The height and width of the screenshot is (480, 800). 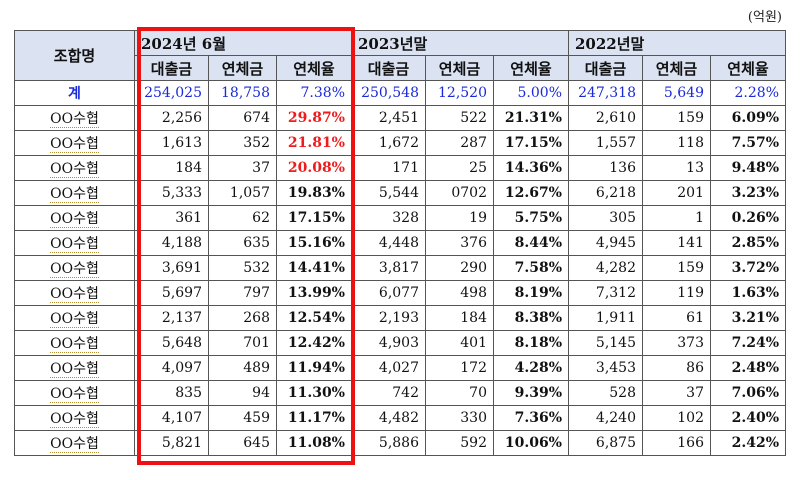 I want to click on table-row: OO수협 835 94 11.30% 742 70 9.39% 528 37 7.06%, so click(x=400, y=393).